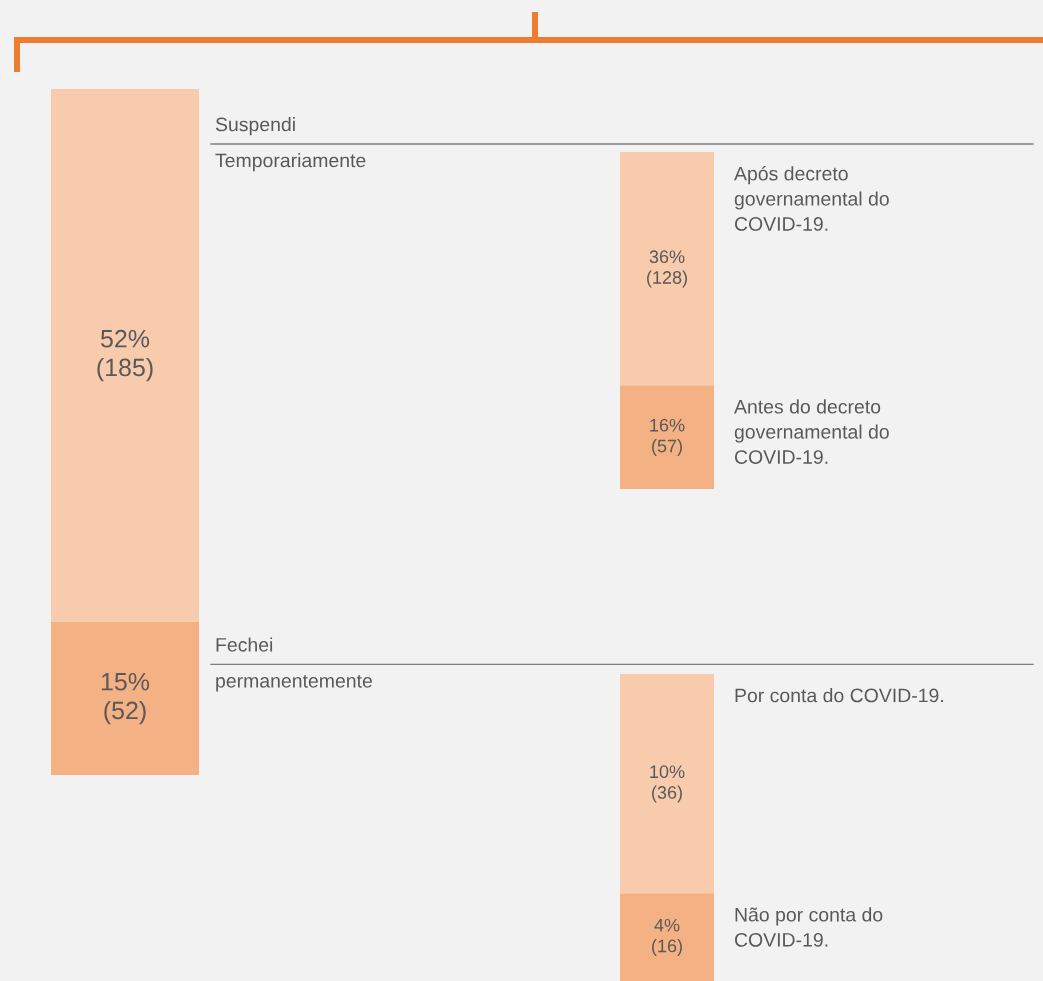 Image resolution: width=1043 pixels, height=981 pixels. Describe the element at coordinates (811, 198) in the screenshot. I see `series-label: Após decreto governamental do COVID-19.` at that location.